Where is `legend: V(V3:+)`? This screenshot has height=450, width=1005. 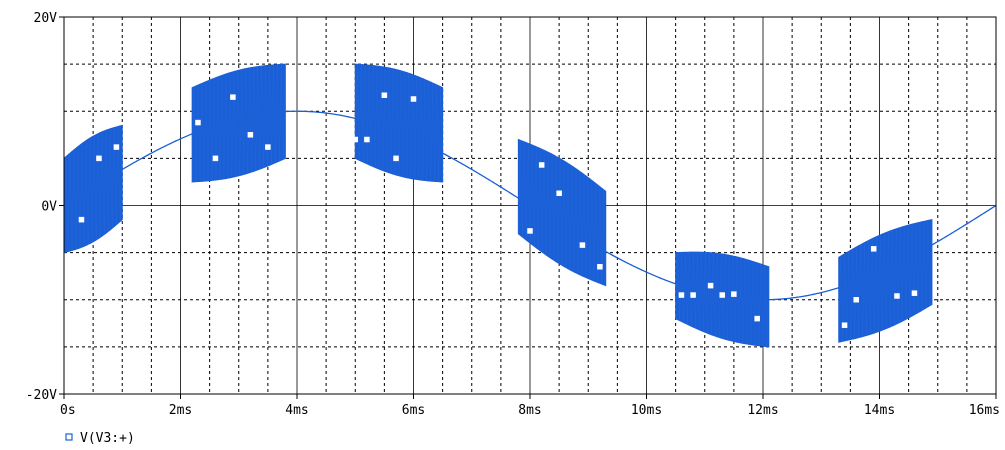 legend: V(V3:+) is located at coordinates (100, 438).